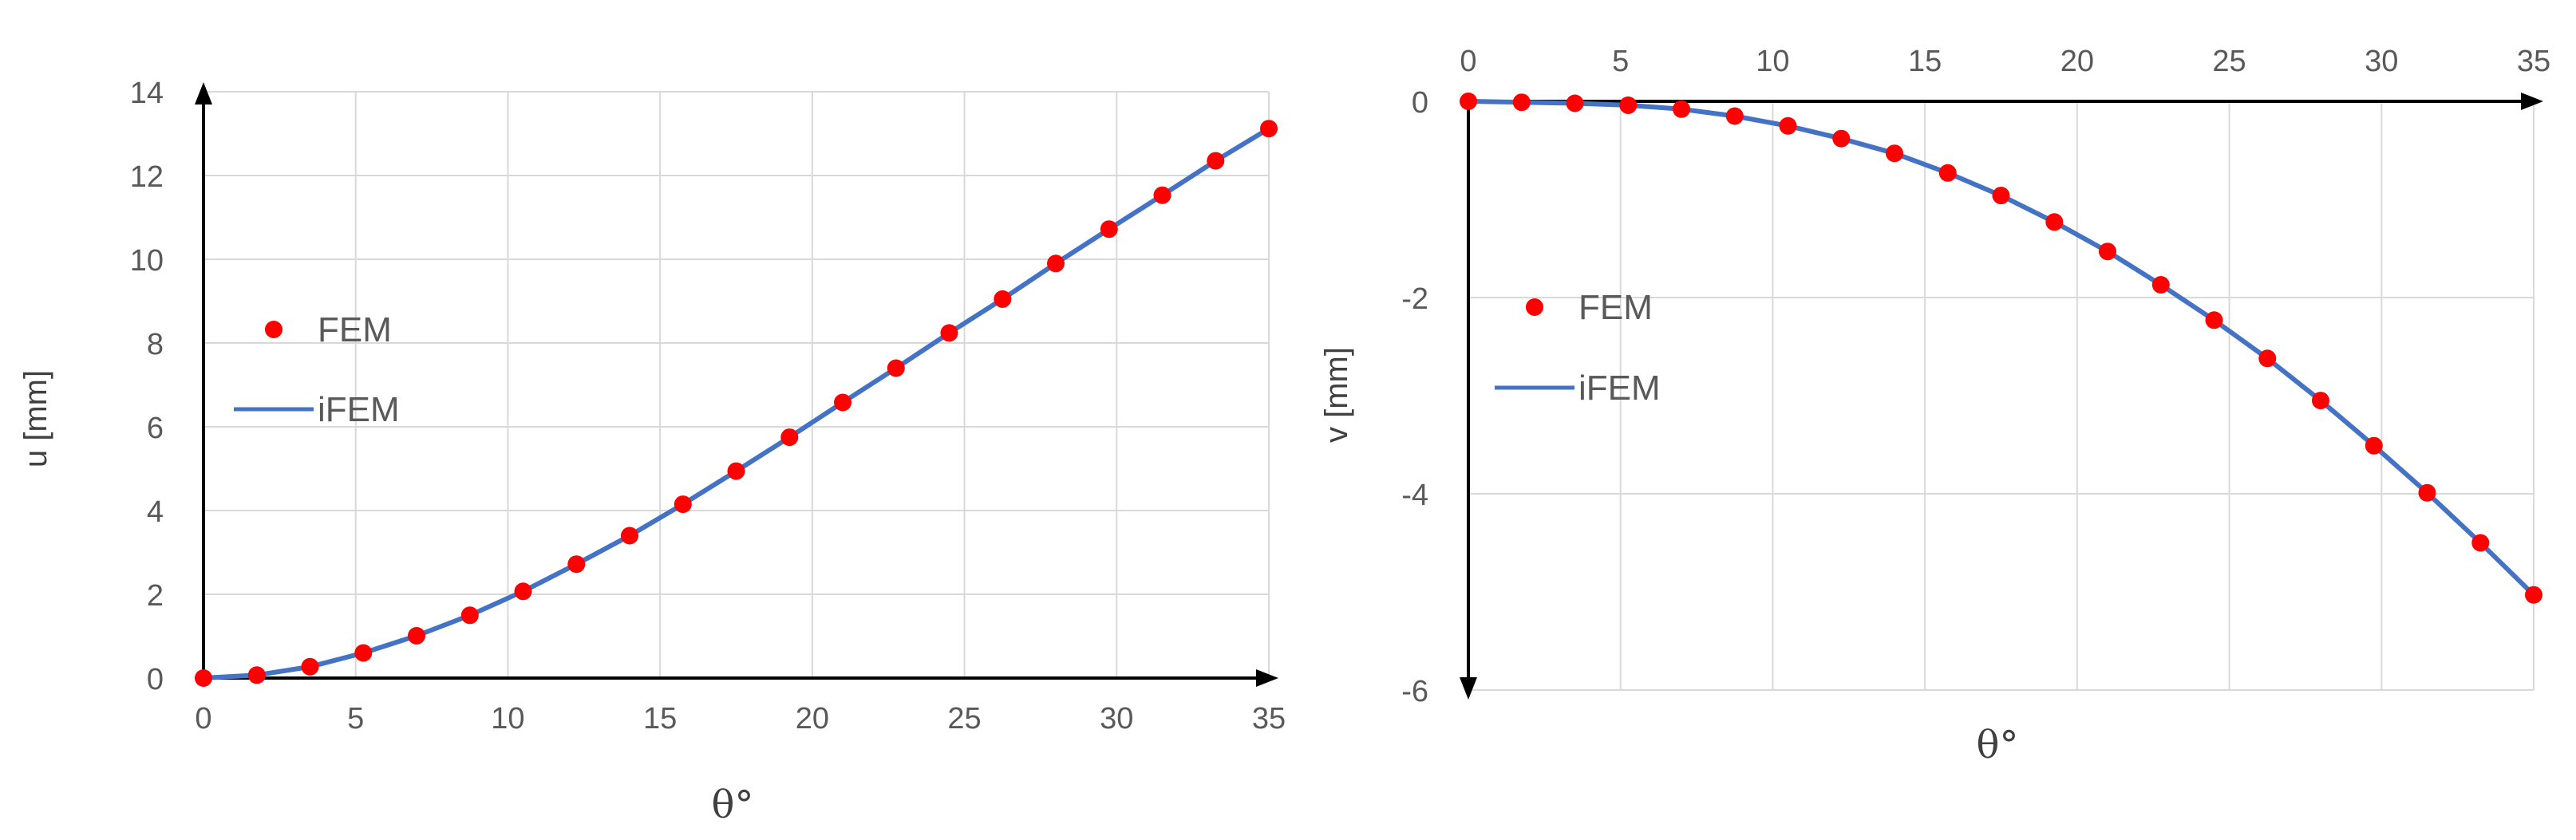 The width and height of the screenshot is (2576, 840). I want to click on y-tick-label: 10, so click(147, 261).